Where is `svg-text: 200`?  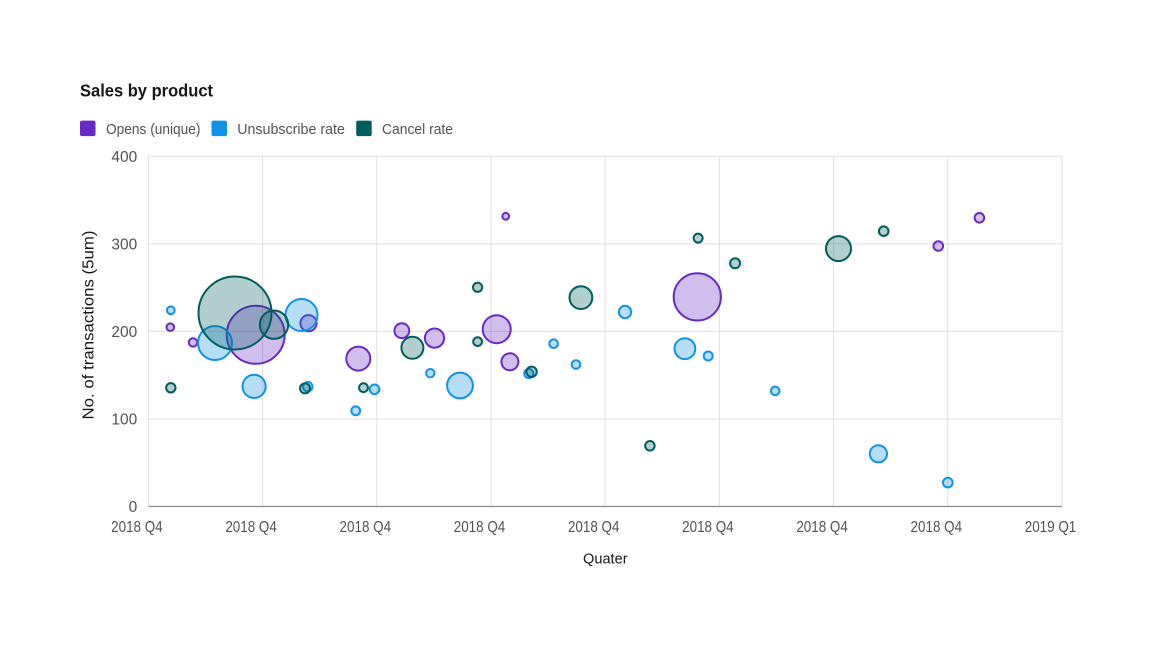 svg-text: 200 is located at coordinates (124, 332).